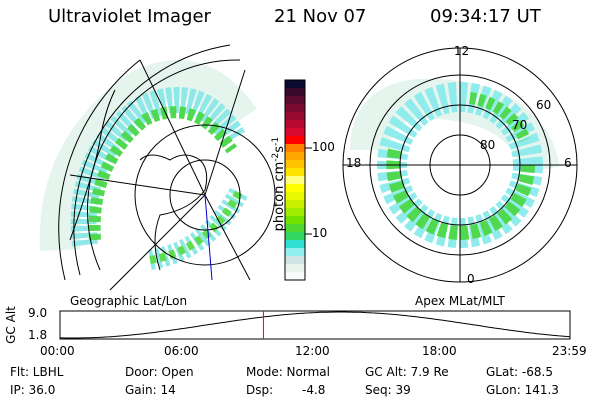 Image resolution: width=600 pixels, height=400 pixels. I want to click on colorbar, so click(295, 180).